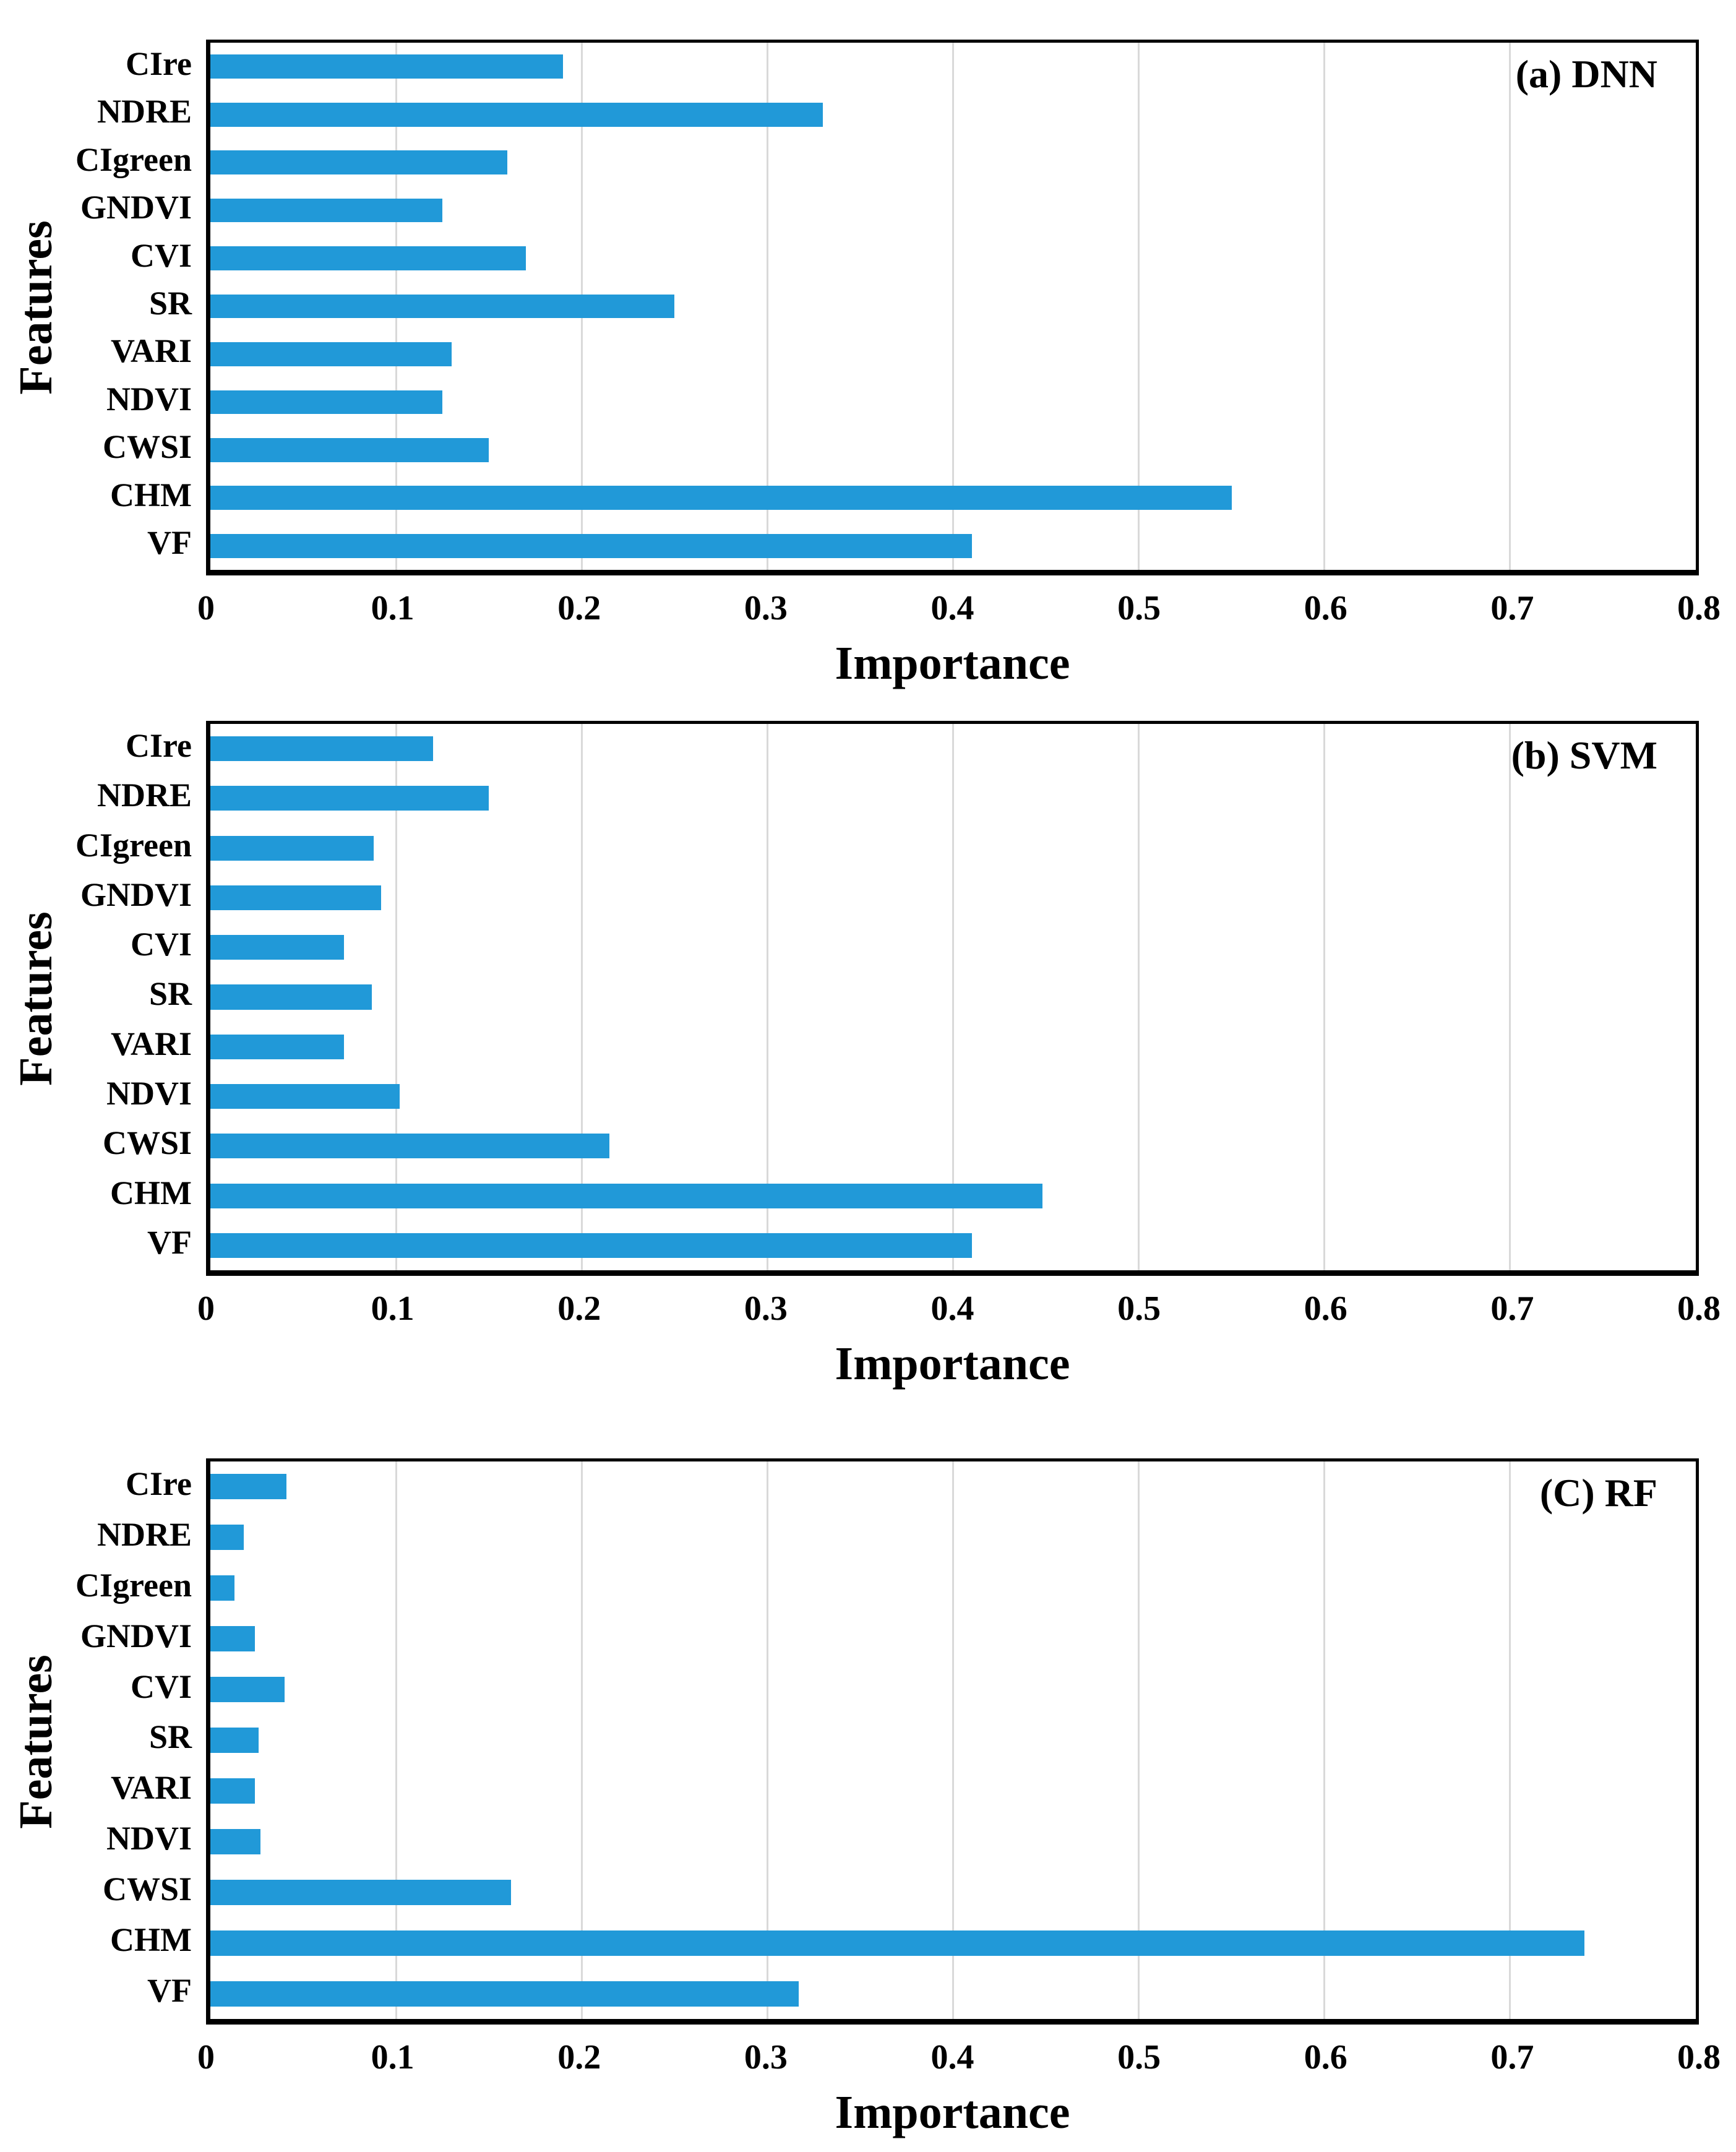 This screenshot has height=2152, width=1736. Describe the element at coordinates (952, 1364) in the screenshot. I see `x-axis-title: Importance` at that location.